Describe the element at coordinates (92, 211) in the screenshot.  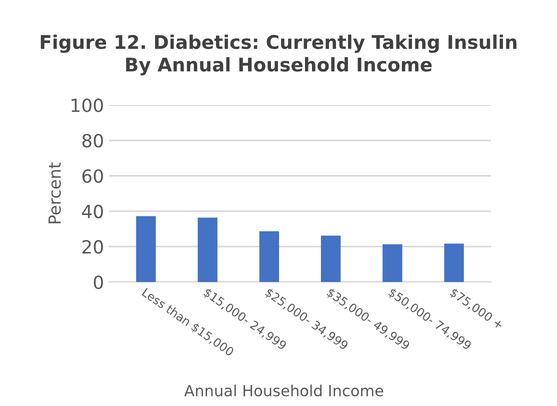
I see `y-tick-label: 40` at that location.